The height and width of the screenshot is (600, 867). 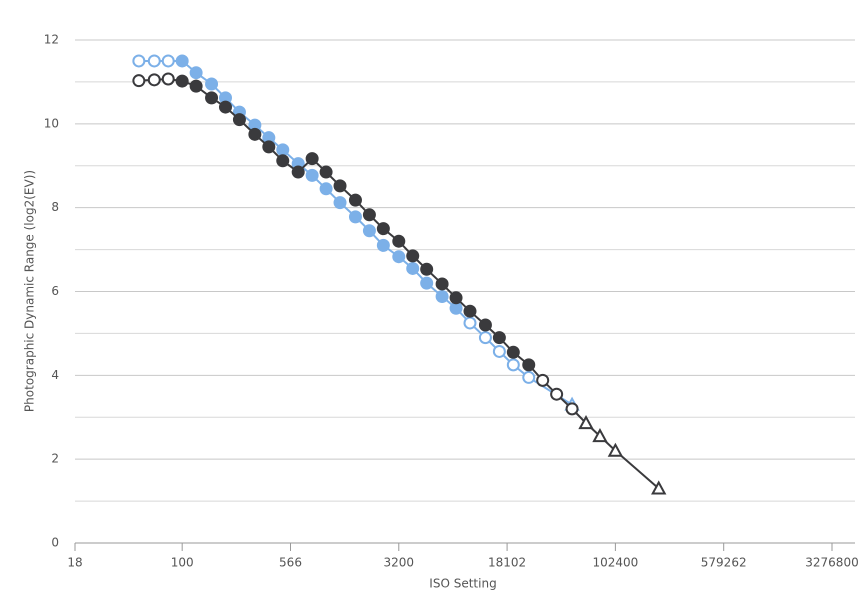 I want to click on y-tick-label: 4, so click(x=55, y=375).